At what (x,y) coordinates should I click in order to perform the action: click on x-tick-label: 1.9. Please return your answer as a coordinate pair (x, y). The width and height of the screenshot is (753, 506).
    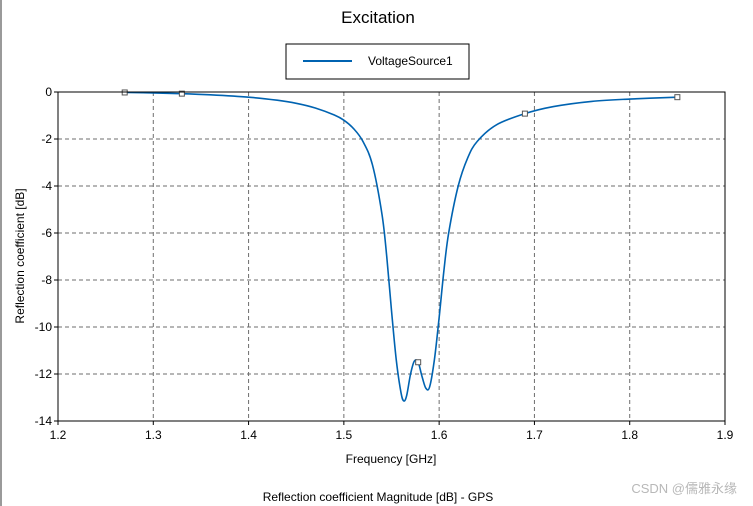
    Looking at the image, I should click on (725, 435).